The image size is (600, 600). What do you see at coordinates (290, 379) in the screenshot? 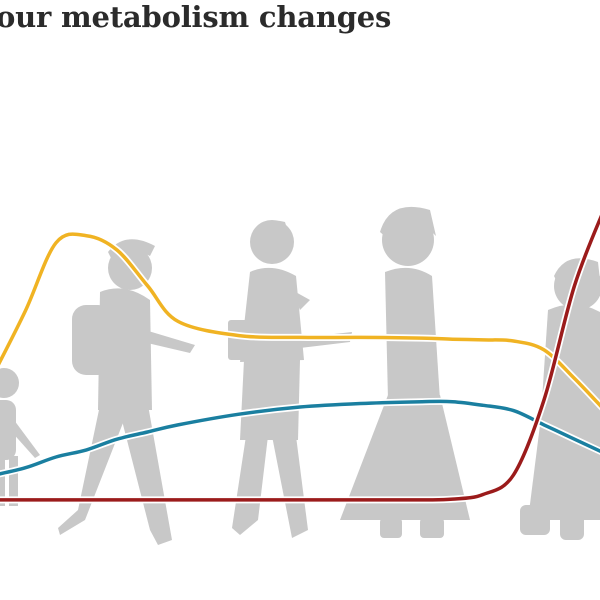
I see `adult-silhouette` at bounding box center [290, 379].